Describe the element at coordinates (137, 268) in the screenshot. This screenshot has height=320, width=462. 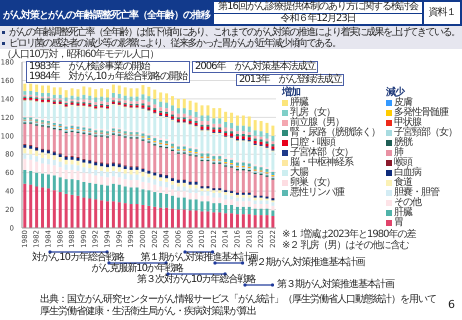
I see `text: がん克服新10か年戦略` at that location.